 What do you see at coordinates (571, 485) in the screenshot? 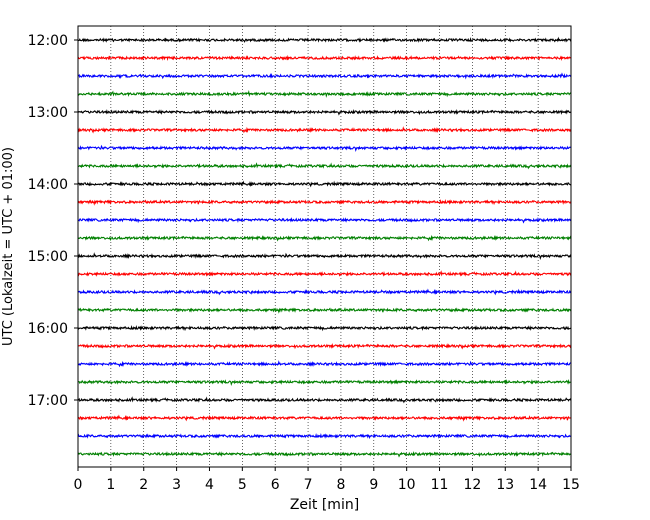
I see `x-tick-label: 15` at bounding box center [571, 485].